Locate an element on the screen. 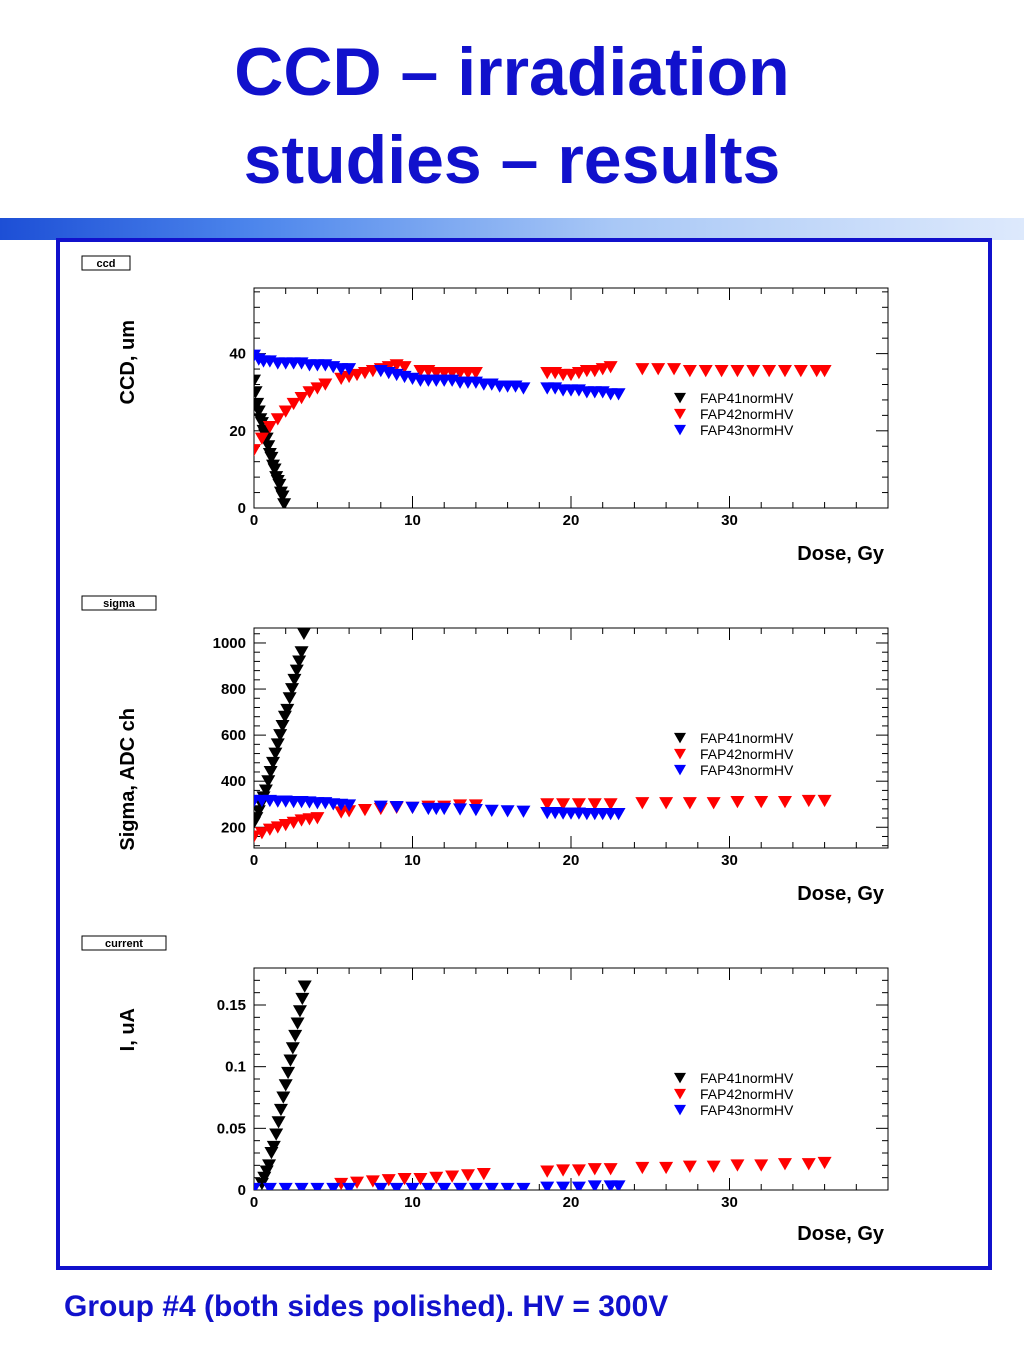 The image size is (1024, 1365). y-tick-label: 0 is located at coordinates (242, 1190).